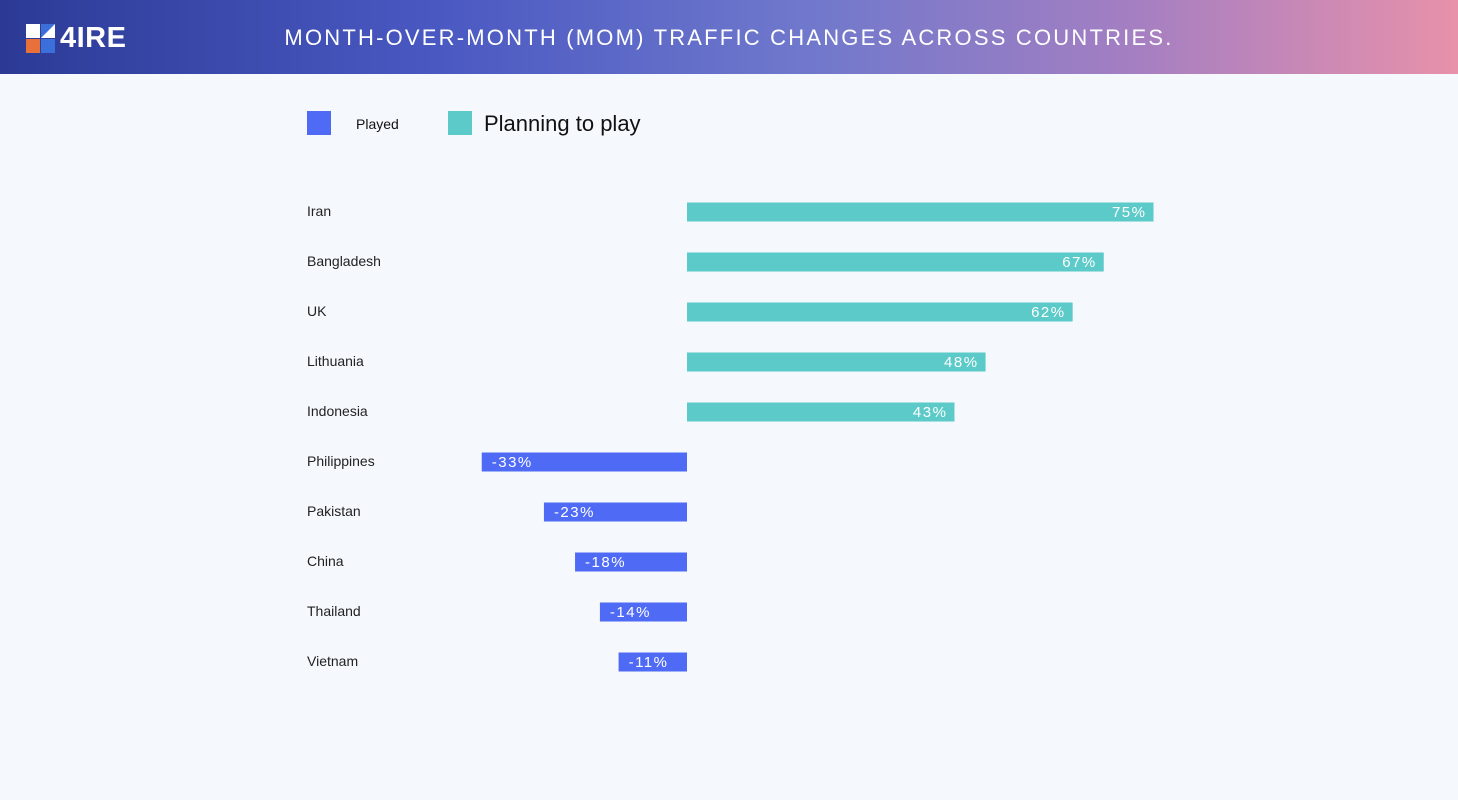 This screenshot has width=1458, height=800. What do you see at coordinates (880, 312) in the screenshot?
I see `bar-uk` at bounding box center [880, 312].